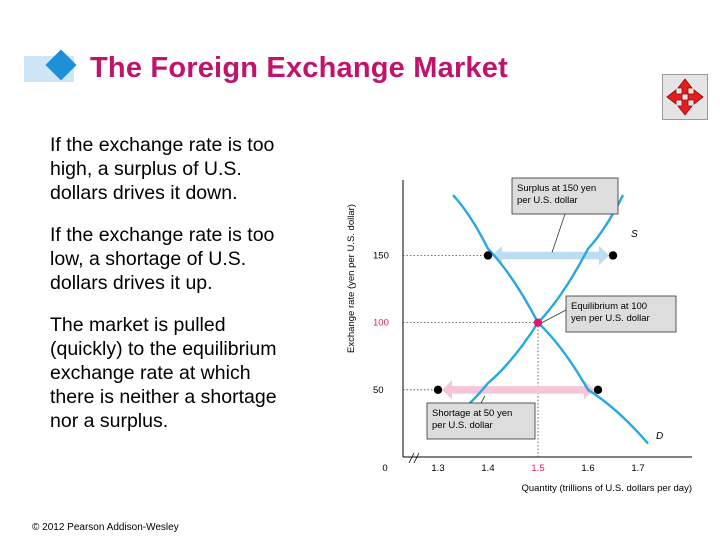  Describe the element at coordinates (550, 255) in the screenshot. I see `surplus-arrow` at that location.